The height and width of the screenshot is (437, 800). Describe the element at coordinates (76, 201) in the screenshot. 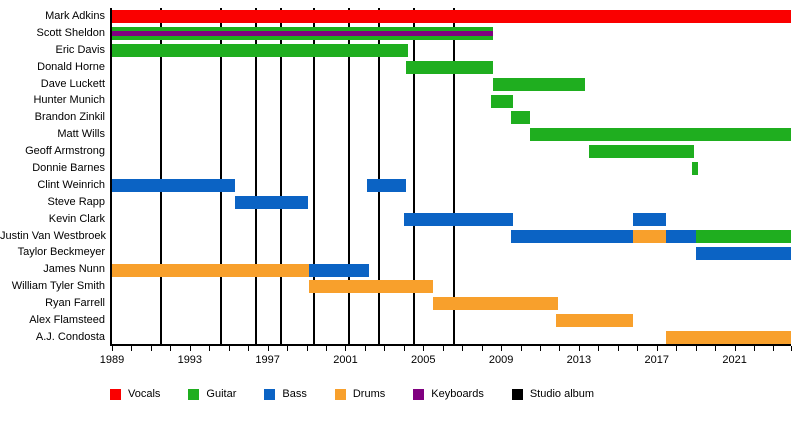

I see `member-label: Steve Rapp` at that location.